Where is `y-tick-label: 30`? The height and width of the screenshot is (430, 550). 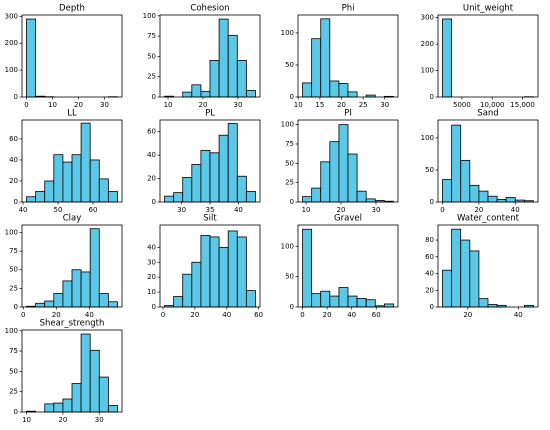 y-tick-label: 30 is located at coordinates (151, 262).